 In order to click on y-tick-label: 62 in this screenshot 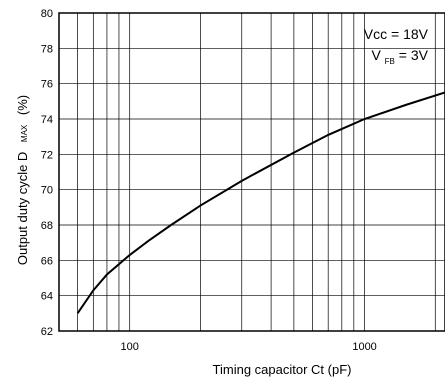, I will do `click(47, 332)`.